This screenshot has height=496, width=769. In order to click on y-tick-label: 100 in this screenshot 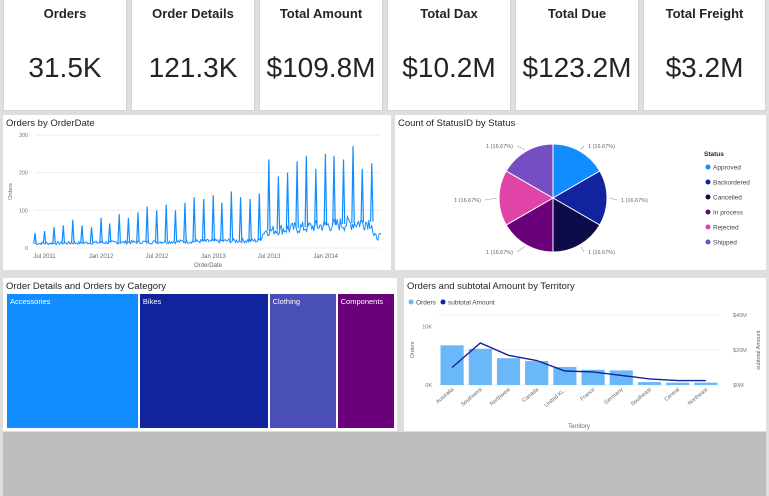, I will do `click(23, 211)`.